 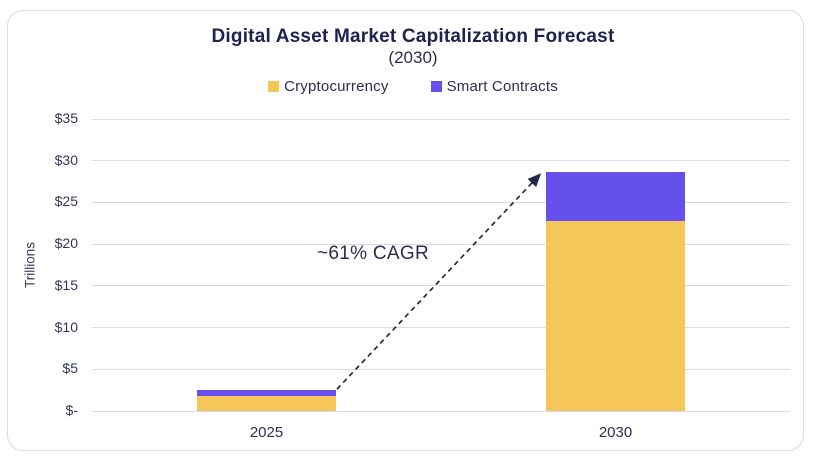 I want to click on bar-segment-smart-contracts-2025, so click(x=266, y=393).